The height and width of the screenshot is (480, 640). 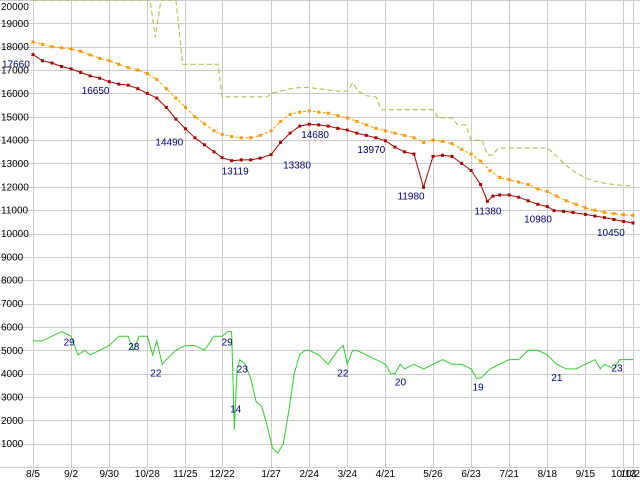 I want to click on y-axis-tick-label: 15000, so click(x=15, y=117).